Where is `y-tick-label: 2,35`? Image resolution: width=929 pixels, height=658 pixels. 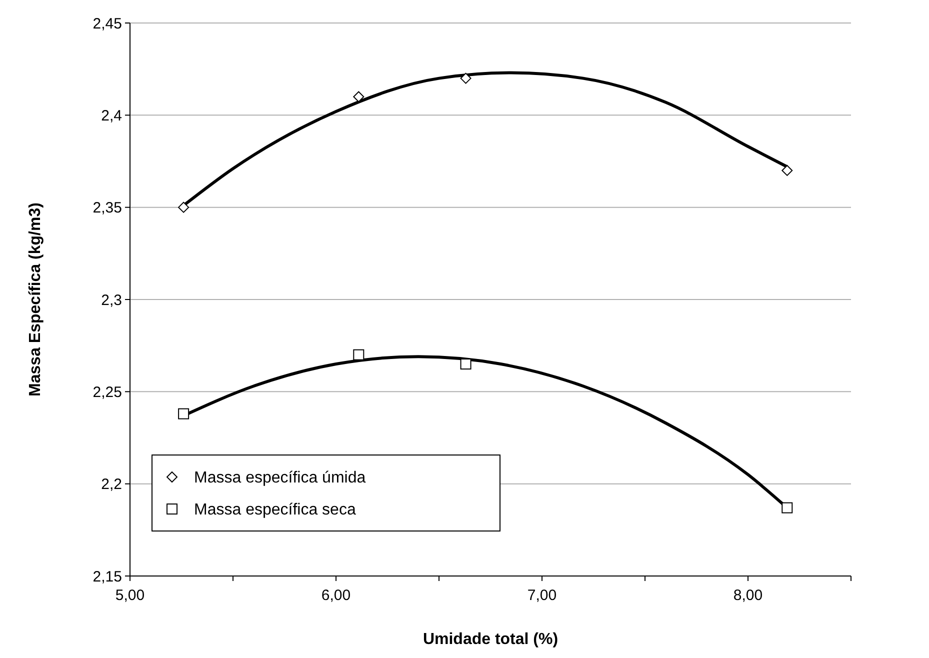 y-tick-label: 2,35 is located at coordinates (107, 208).